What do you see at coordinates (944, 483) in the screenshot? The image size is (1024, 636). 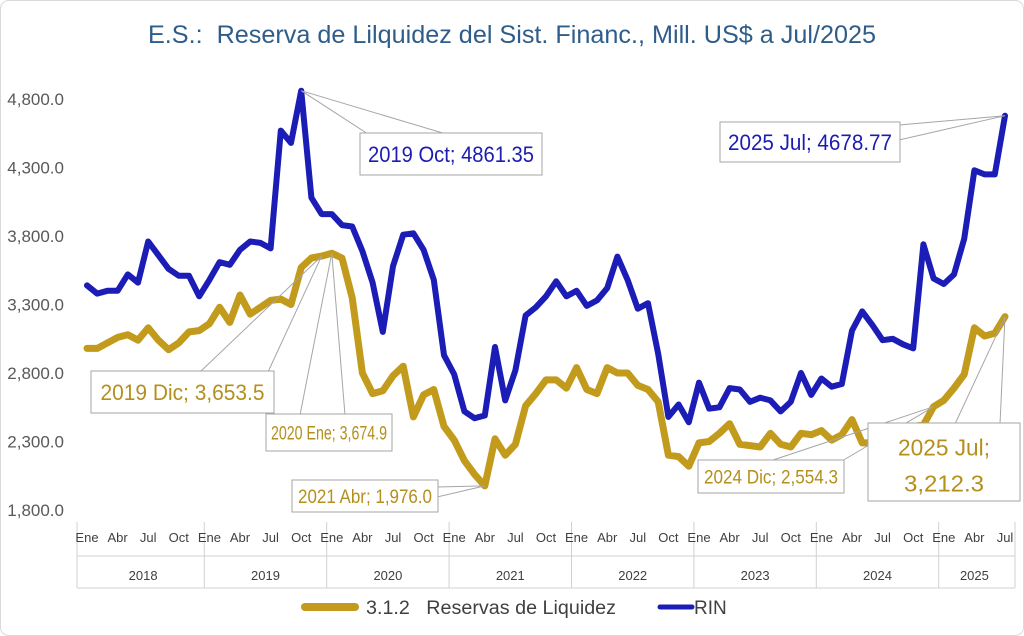 I see `annotation-label: 3,212.3` at bounding box center [944, 483].